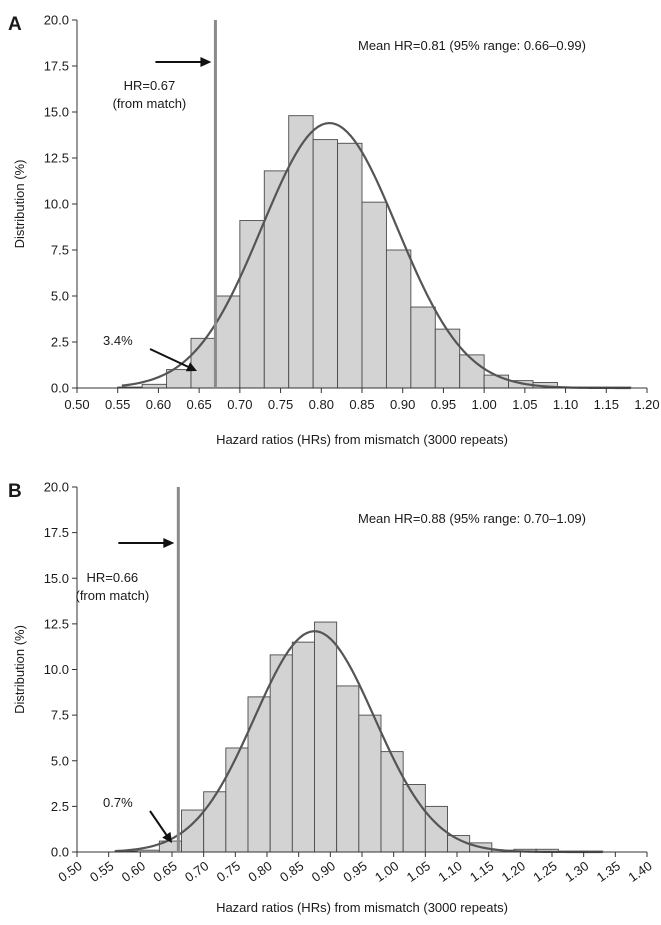 The image size is (661, 925). What do you see at coordinates (56, 20) in the screenshot?
I see `panel-a-y-tick-label: 20.0` at bounding box center [56, 20].